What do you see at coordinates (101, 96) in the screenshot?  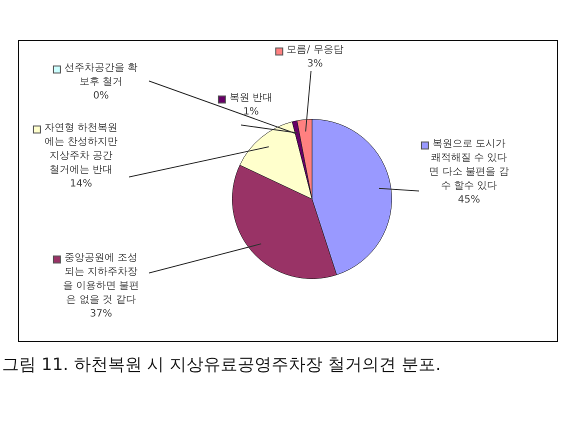 I see `text: 0%` at bounding box center [101, 96].